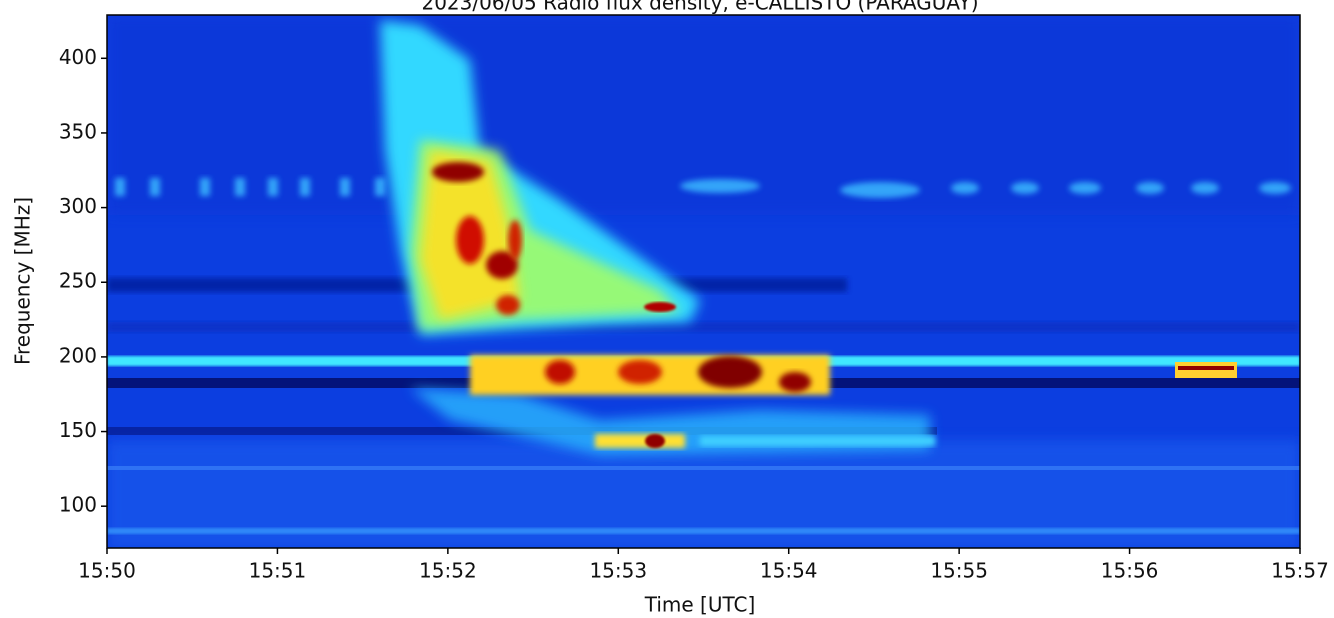  I want to click on x-tick-label: 15:54, so click(789, 571).